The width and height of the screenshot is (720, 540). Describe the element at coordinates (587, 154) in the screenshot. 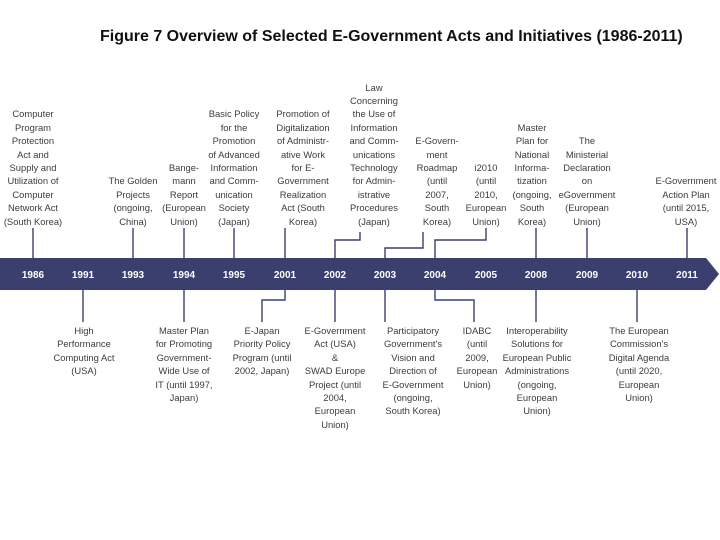

I see `event-line: Ministerial` at that location.